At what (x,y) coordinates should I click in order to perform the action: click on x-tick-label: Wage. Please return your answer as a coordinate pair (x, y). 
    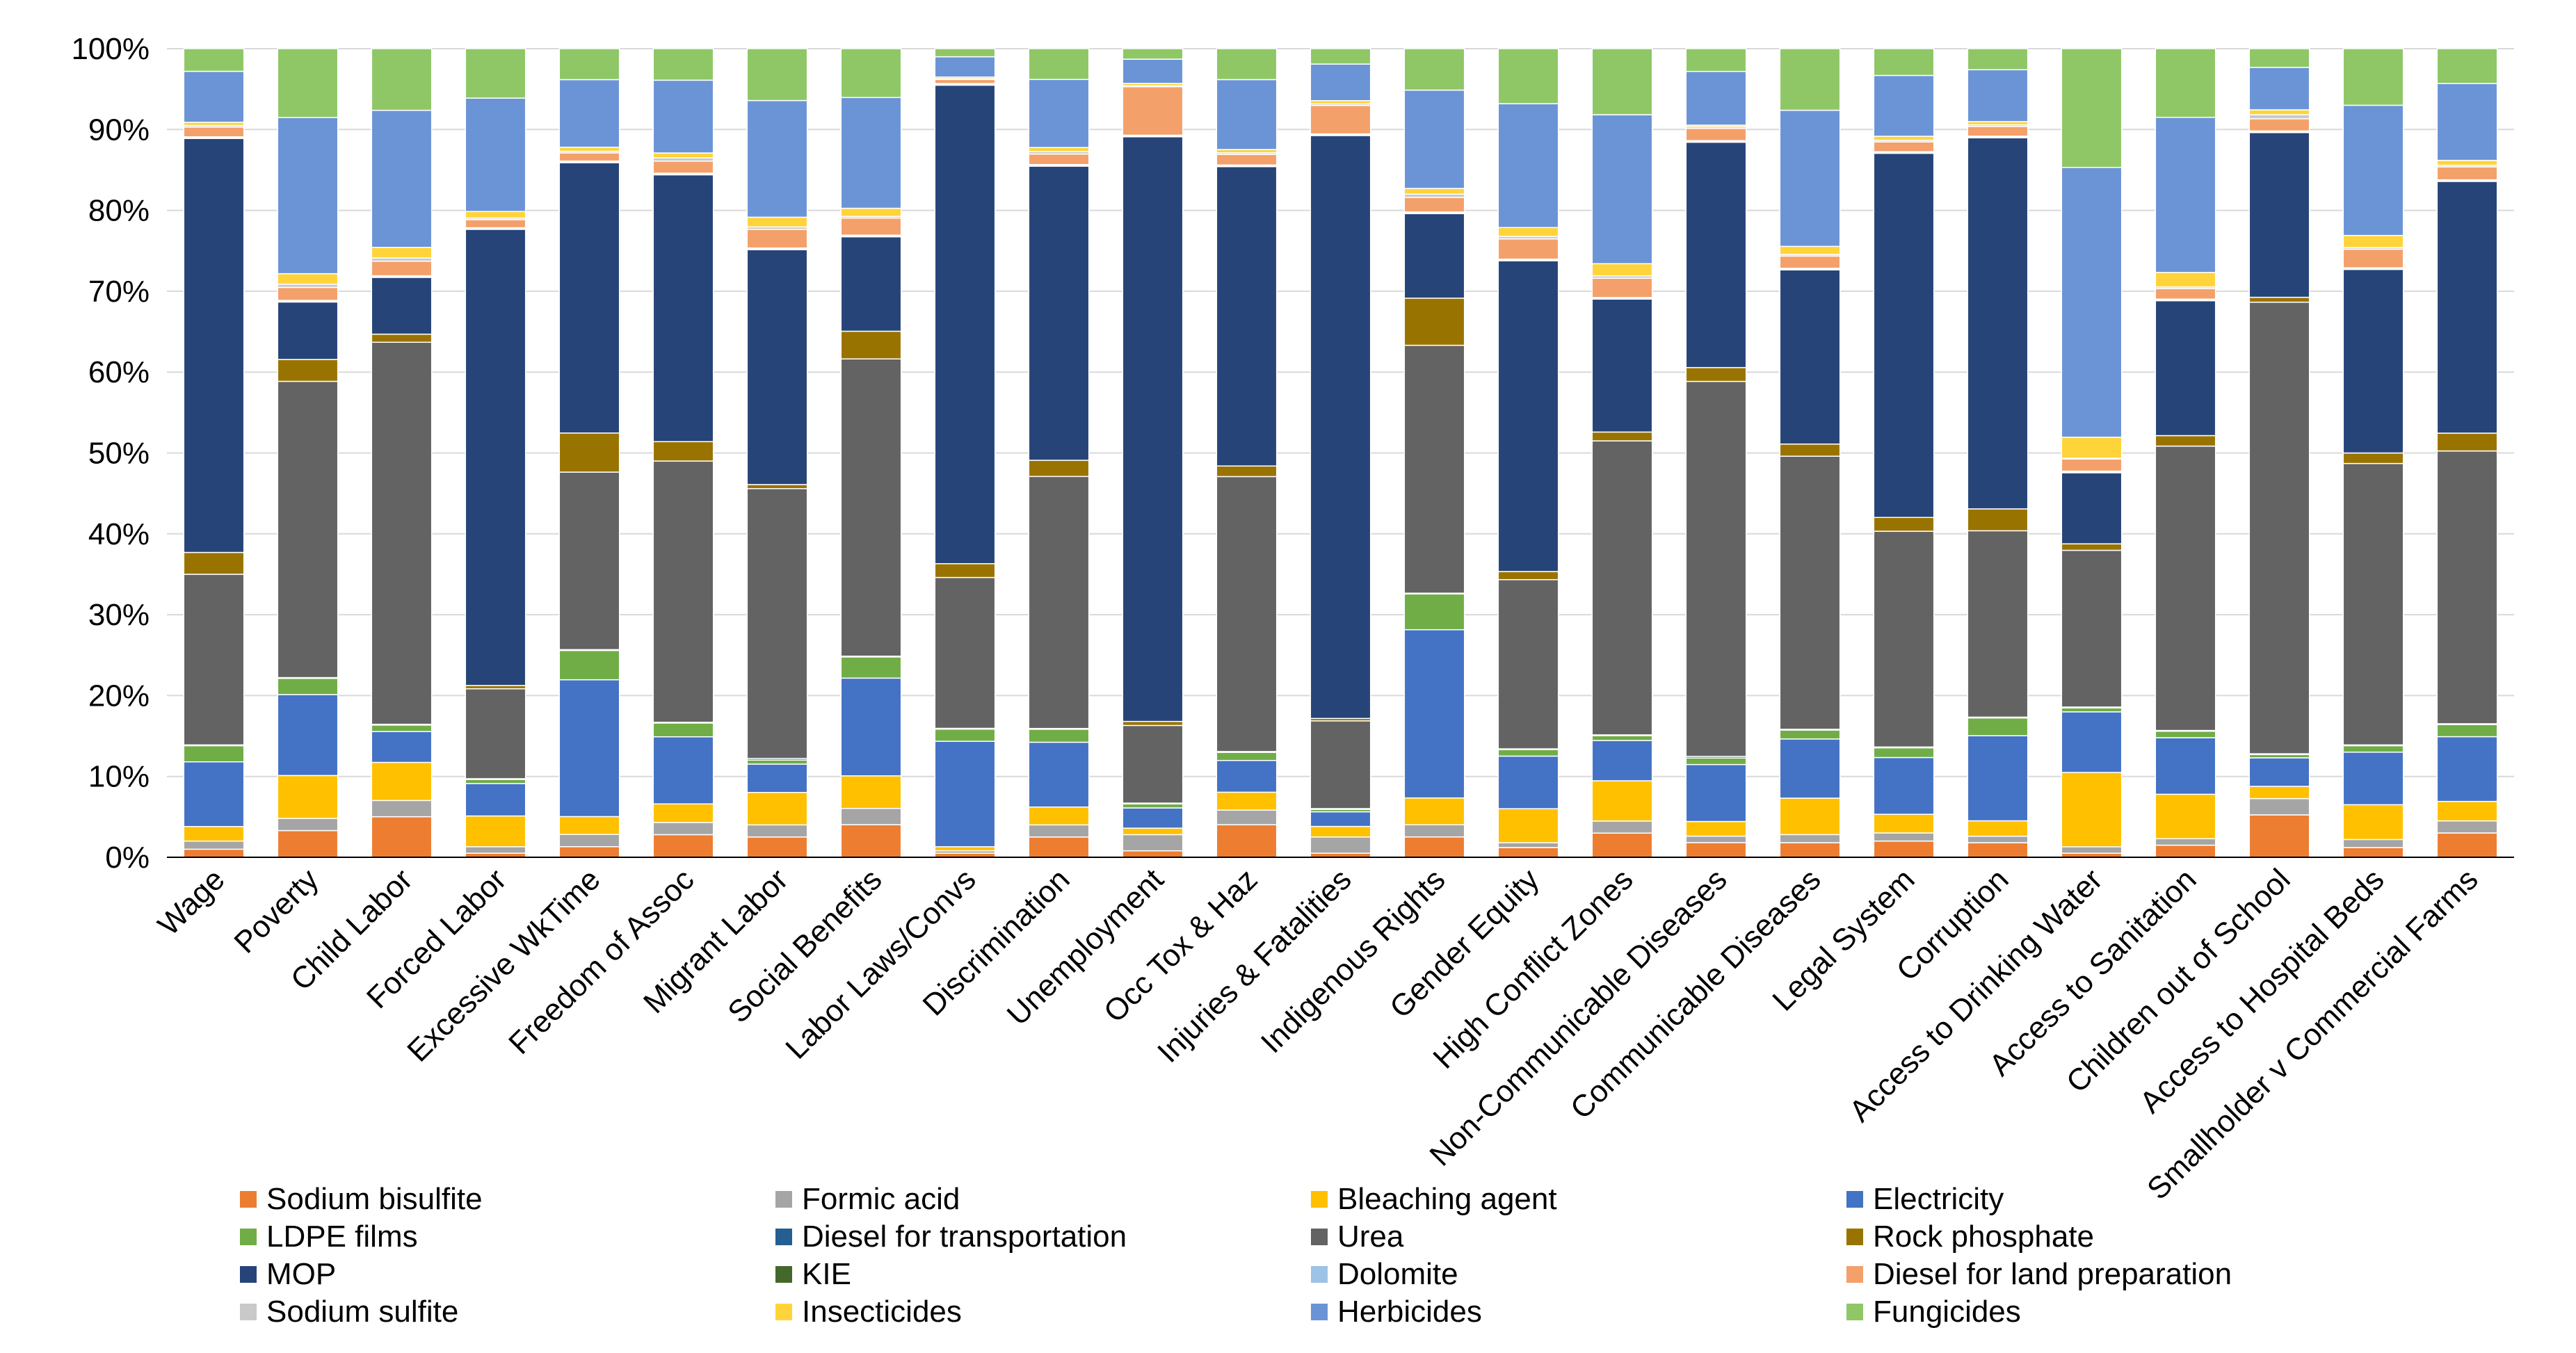
    Looking at the image, I should click on (192, 902).